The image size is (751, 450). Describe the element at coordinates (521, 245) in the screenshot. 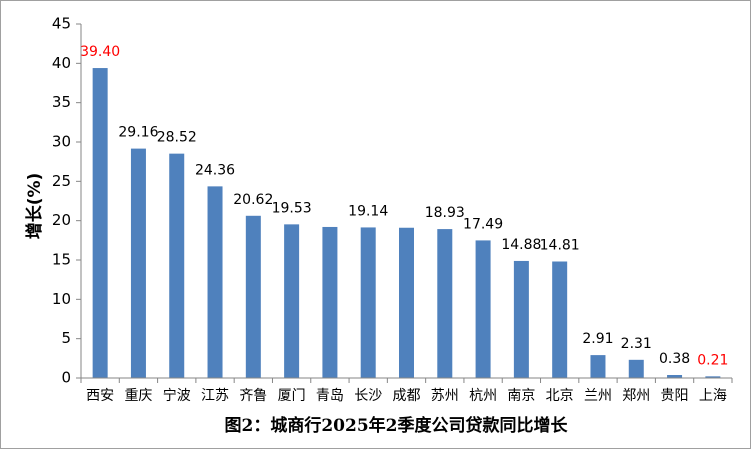

I see `data-label: 14.88` at that location.